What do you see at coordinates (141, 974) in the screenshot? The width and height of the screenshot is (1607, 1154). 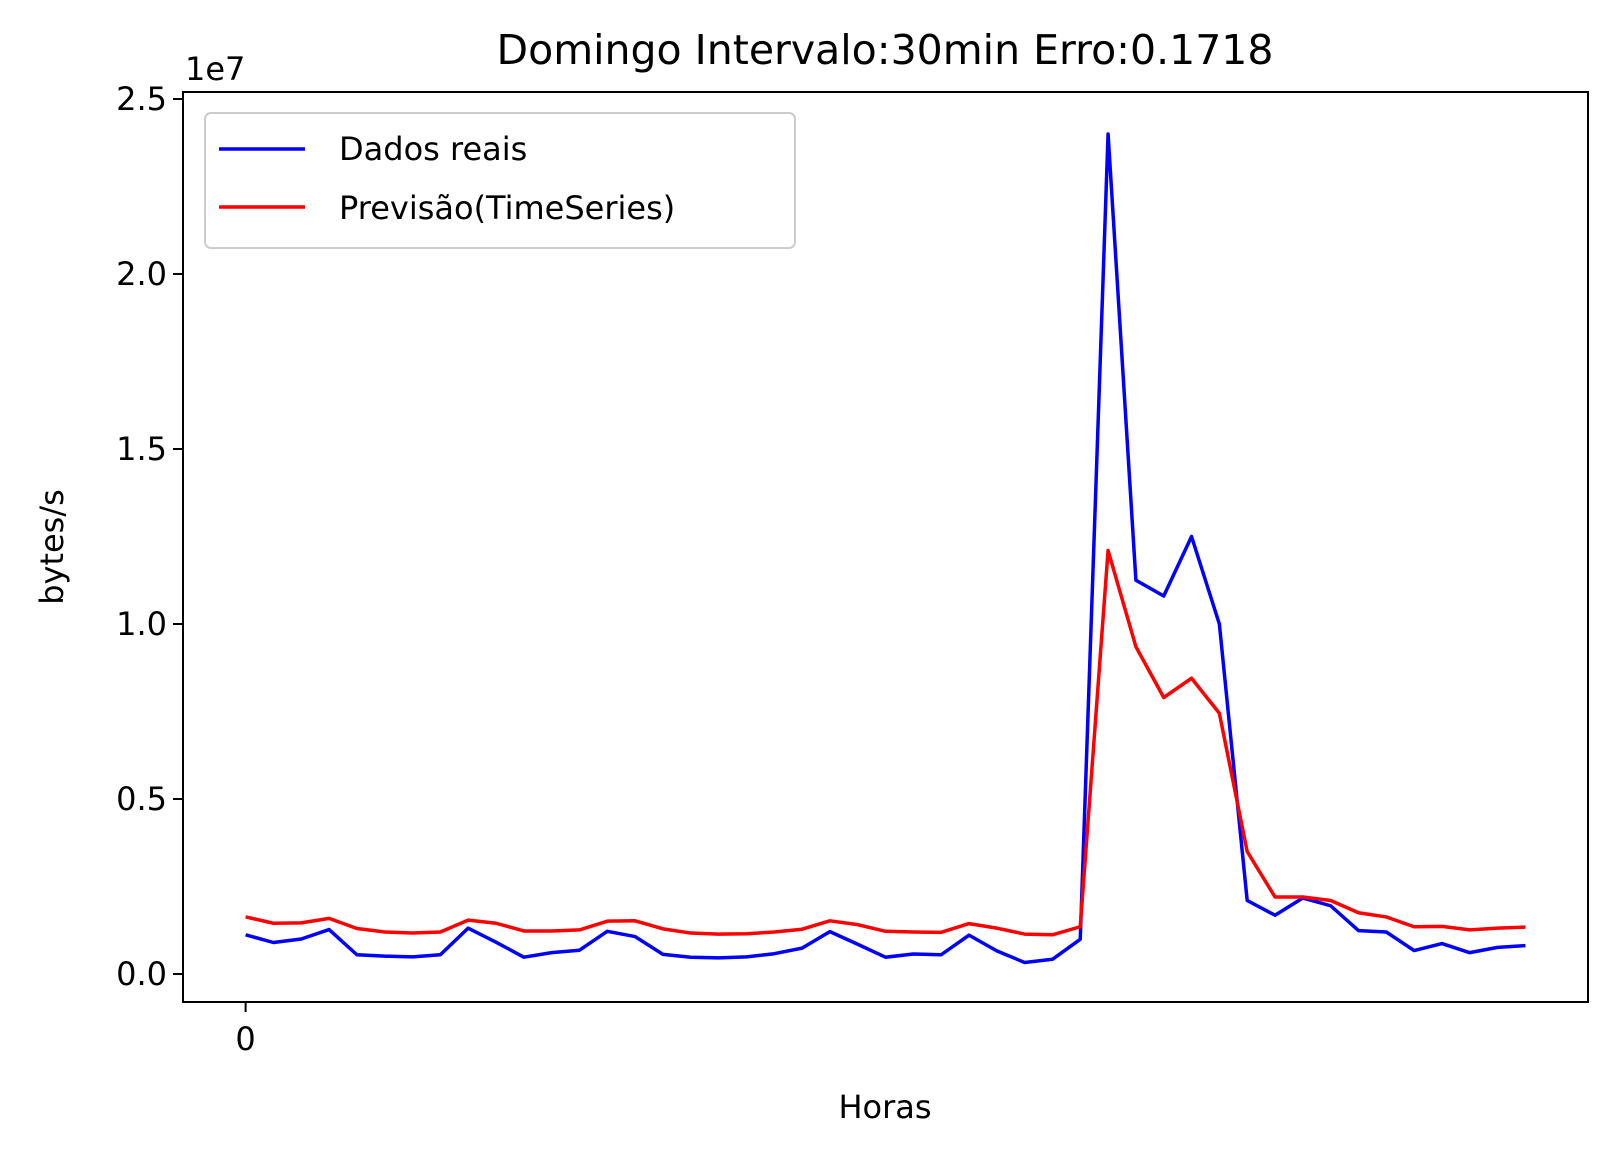 I see `y-tick-label: 0.0` at bounding box center [141, 974].